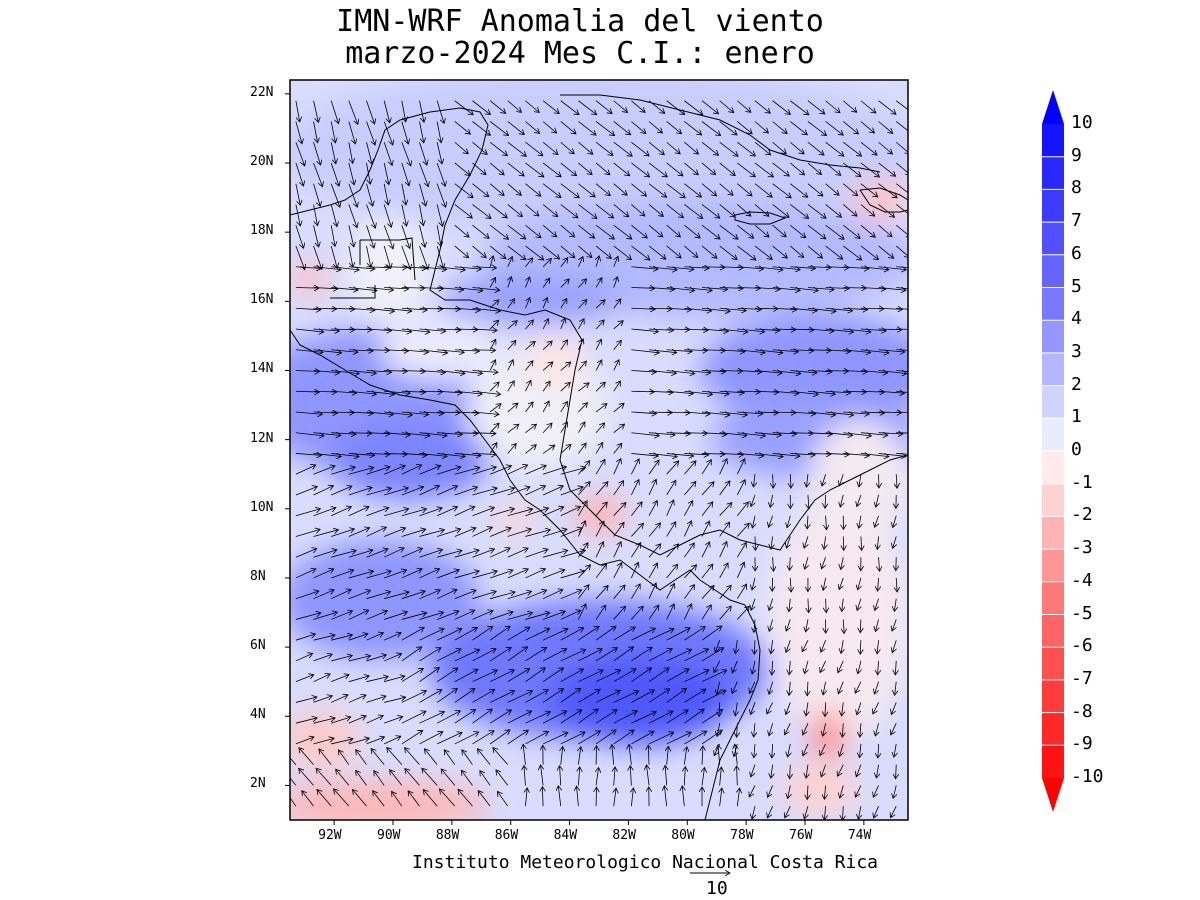 This screenshot has width=1200, height=900. Describe the element at coordinates (1076, 351) in the screenshot. I see `colorbar-label: 3` at that location.